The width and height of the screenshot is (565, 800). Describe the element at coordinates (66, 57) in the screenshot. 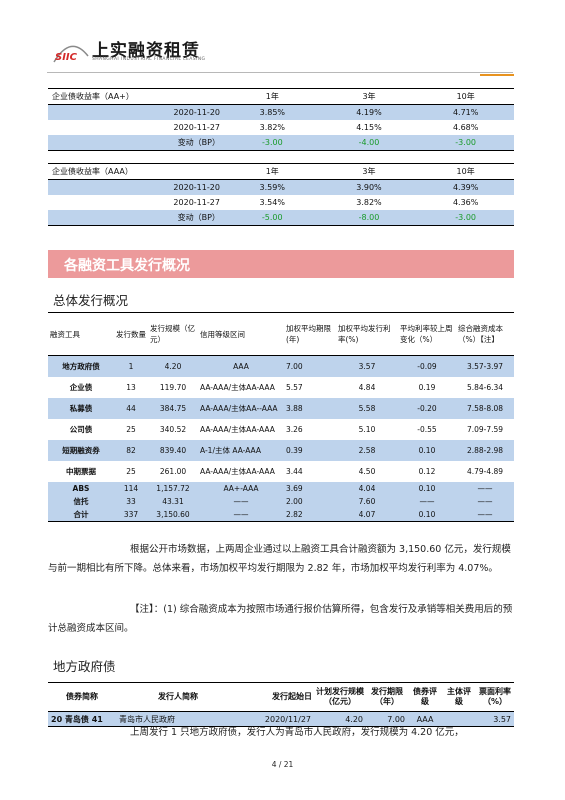

I see `svg-text: SIIC` at that location.